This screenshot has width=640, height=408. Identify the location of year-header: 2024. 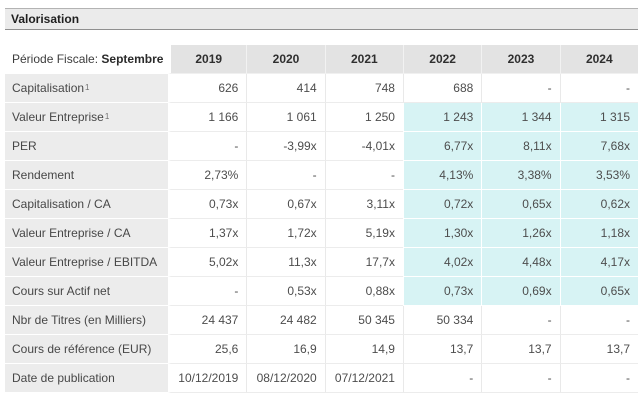
(598, 59).